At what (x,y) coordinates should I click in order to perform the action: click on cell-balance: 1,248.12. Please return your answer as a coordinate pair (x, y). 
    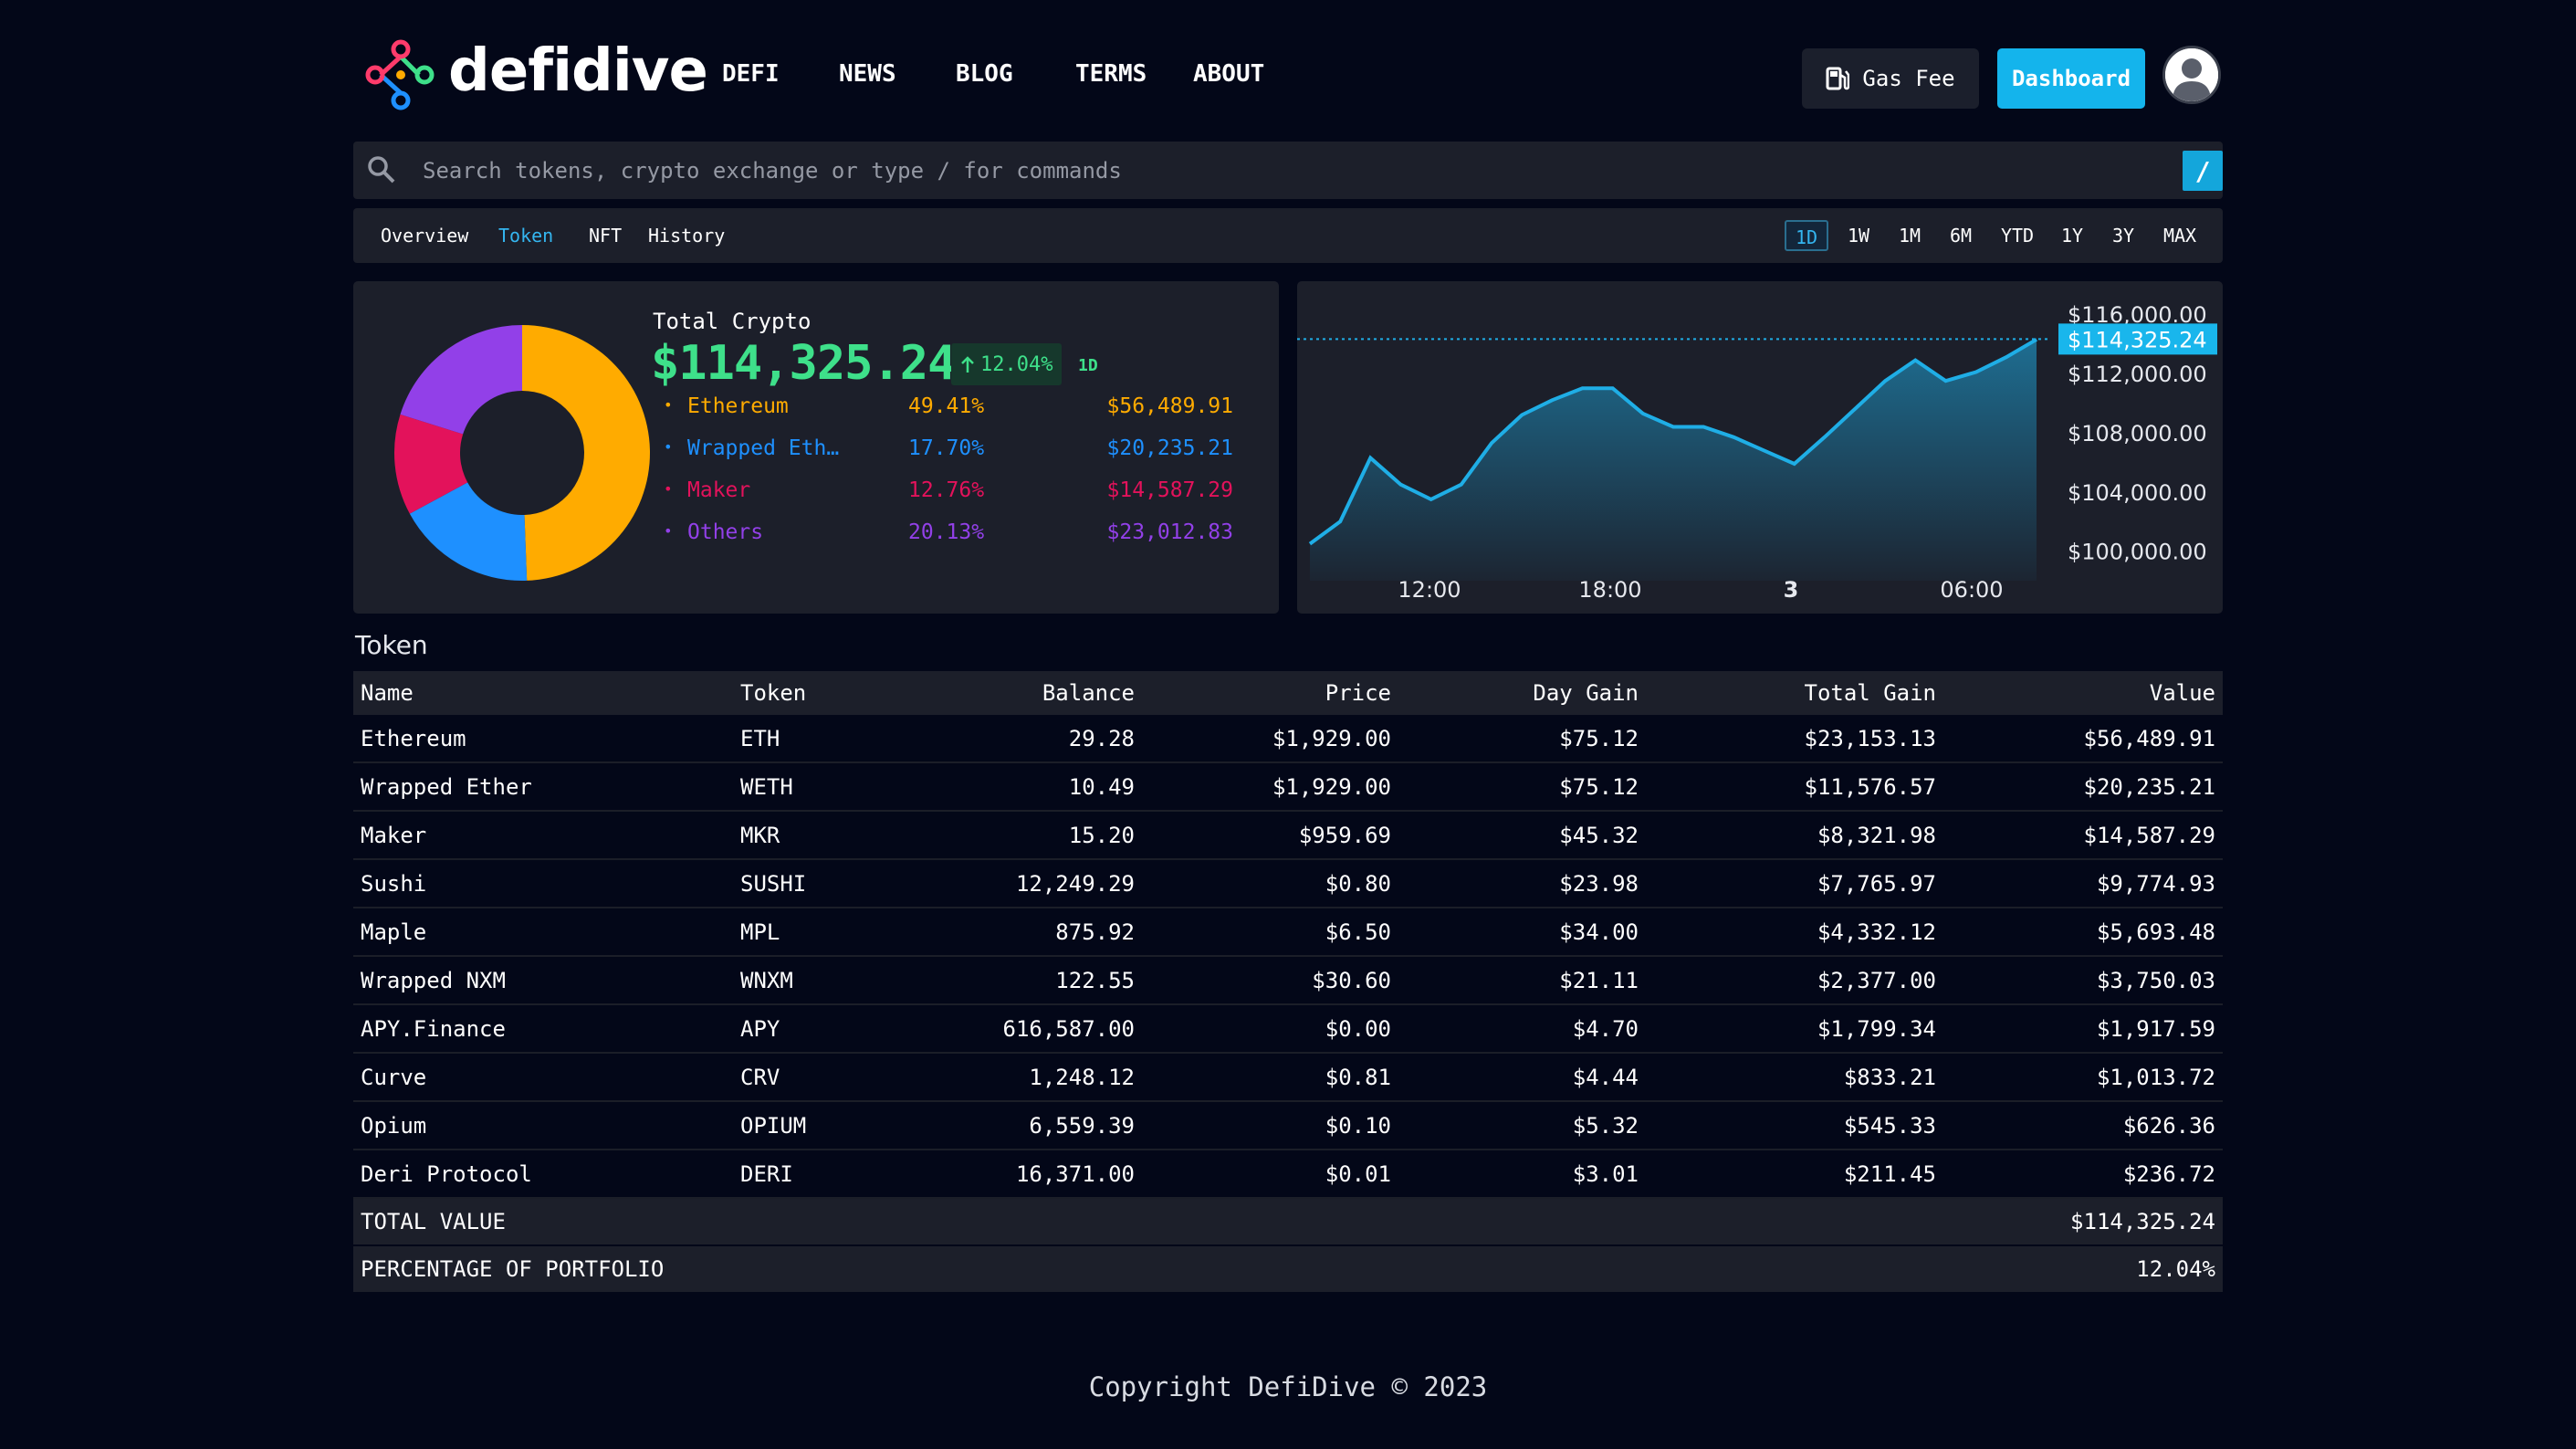
    Looking at the image, I should click on (1027, 1077).